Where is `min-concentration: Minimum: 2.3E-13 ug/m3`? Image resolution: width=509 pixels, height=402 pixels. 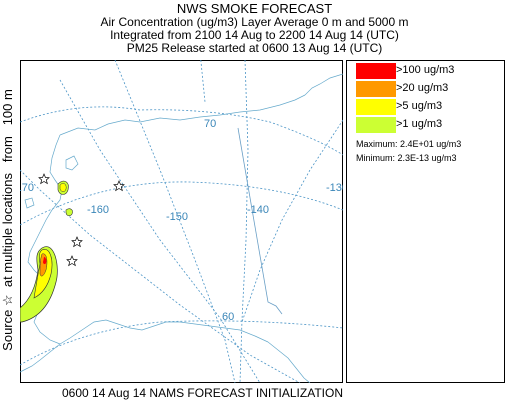 min-concentration: Minimum: 2.3E-13 ug/m3 is located at coordinates (406, 158).